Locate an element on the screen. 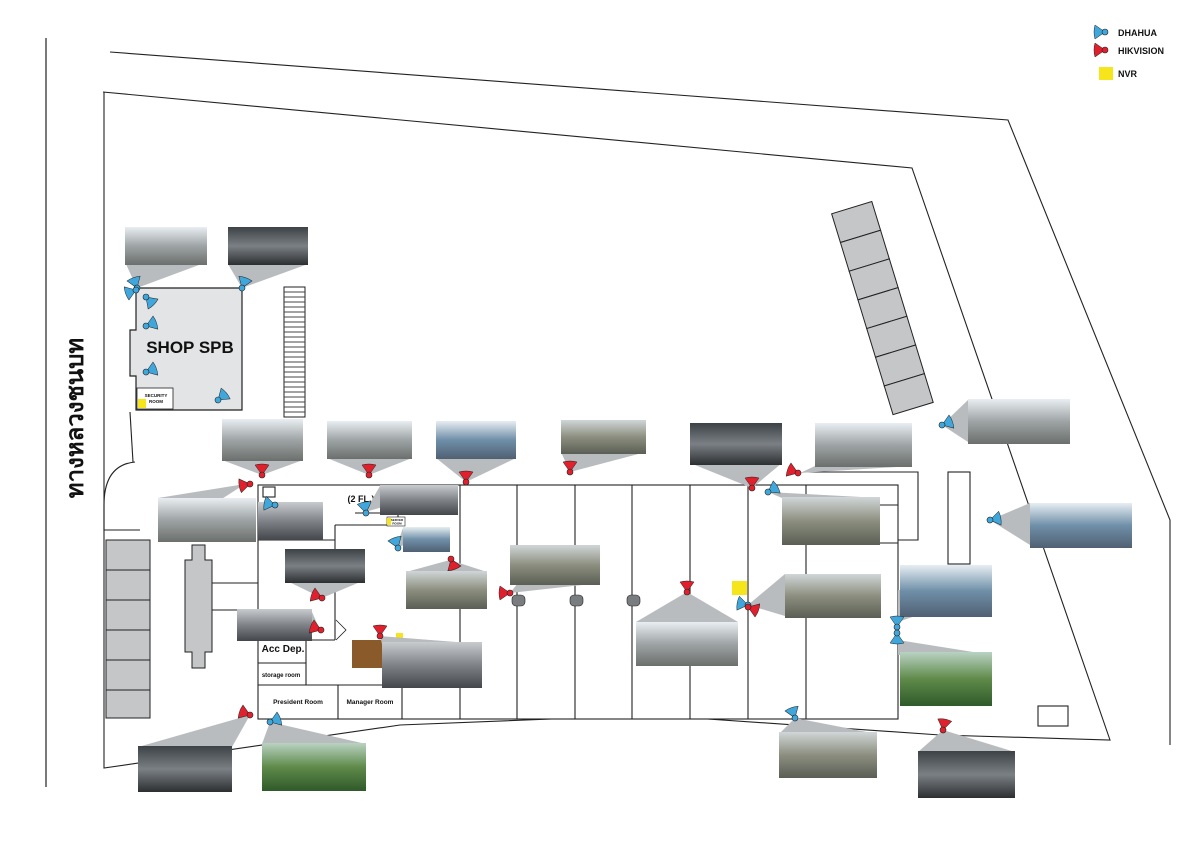 This screenshot has height=842, width=1191. server-room-label-2: ROOM is located at coordinates (397, 524).